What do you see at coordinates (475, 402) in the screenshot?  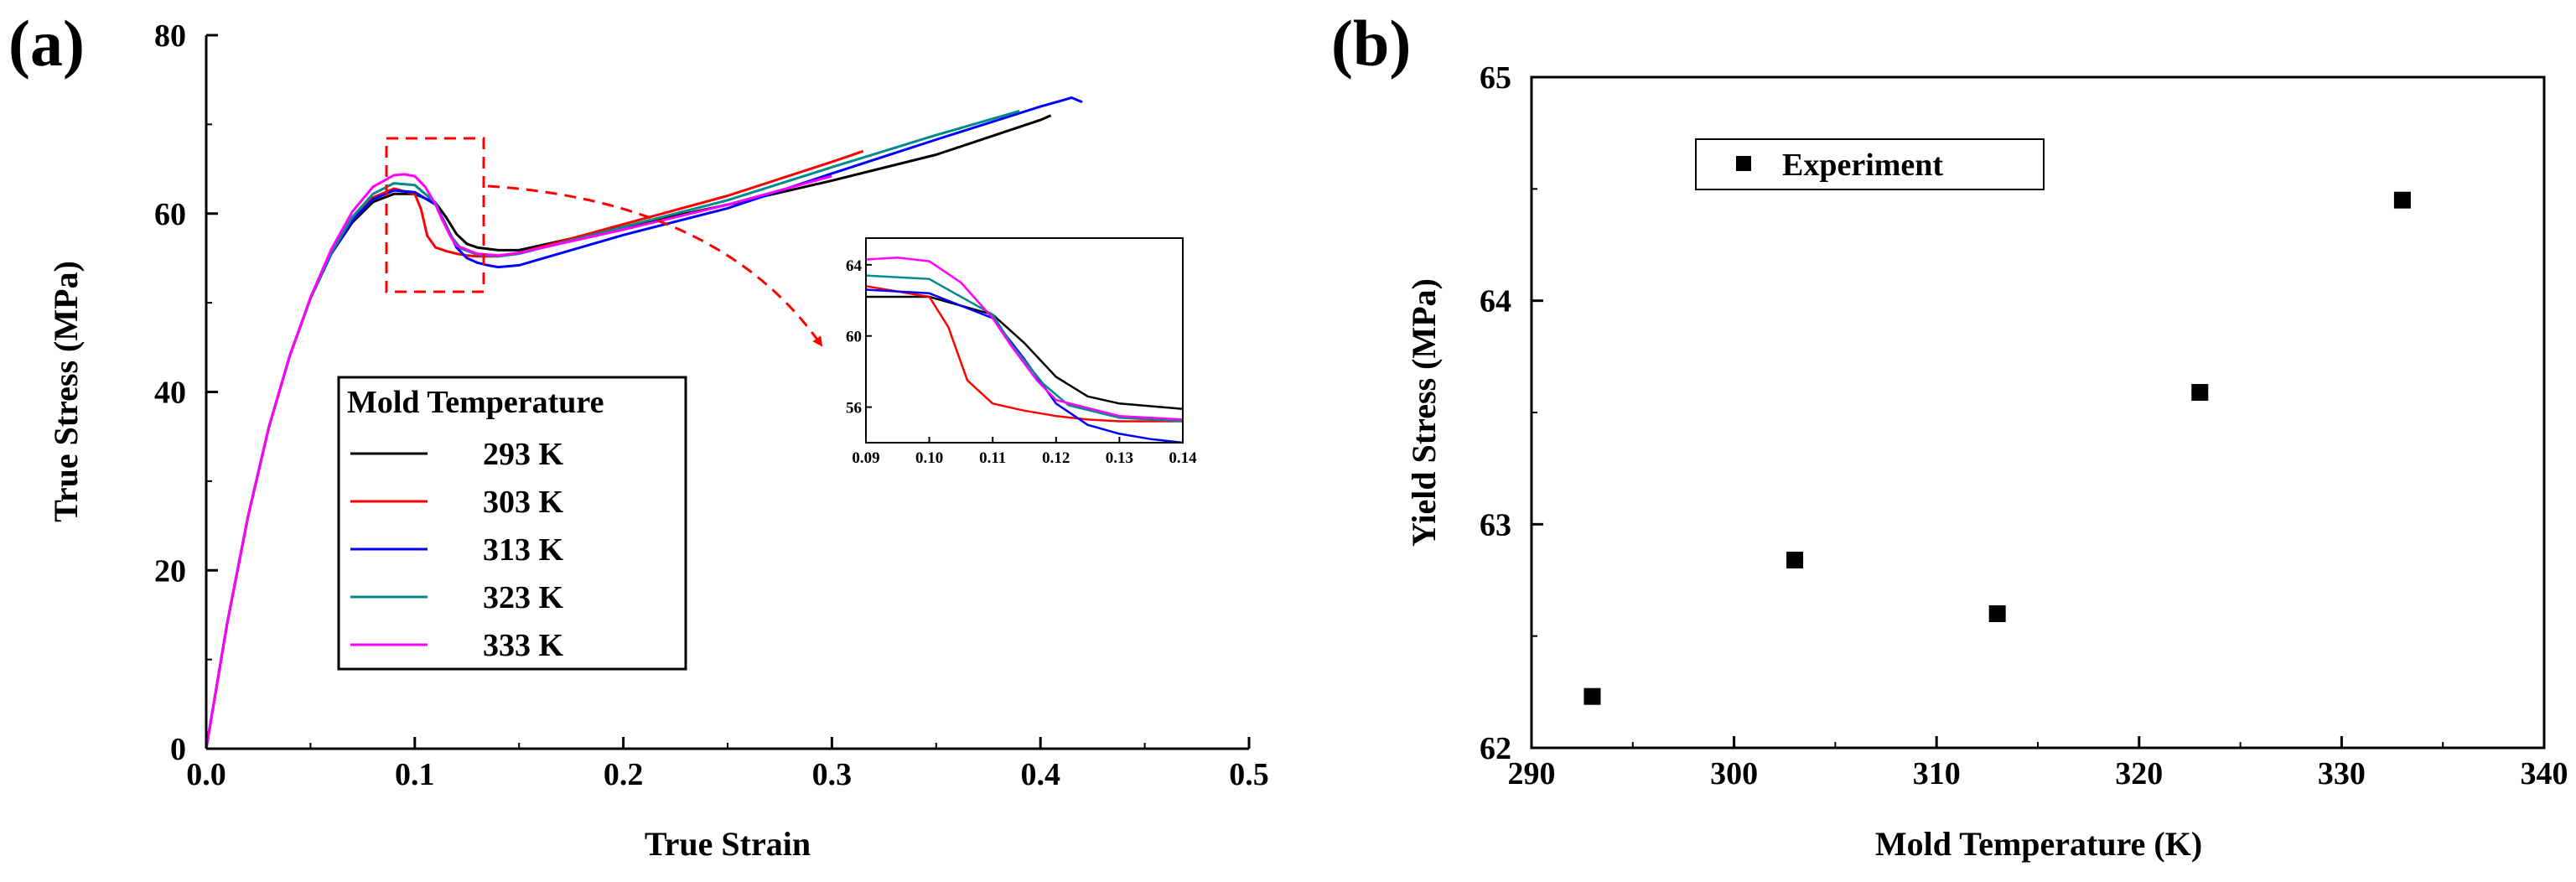 I see `legend-title: Mold Temperature` at bounding box center [475, 402].